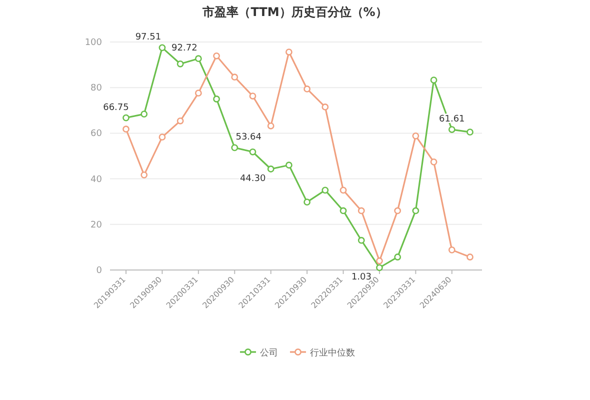 The width and height of the screenshot is (590, 400). What do you see at coordinates (332, 353) in the screenshot?
I see `legend-label: 行业中位数` at bounding box center [332, 353].